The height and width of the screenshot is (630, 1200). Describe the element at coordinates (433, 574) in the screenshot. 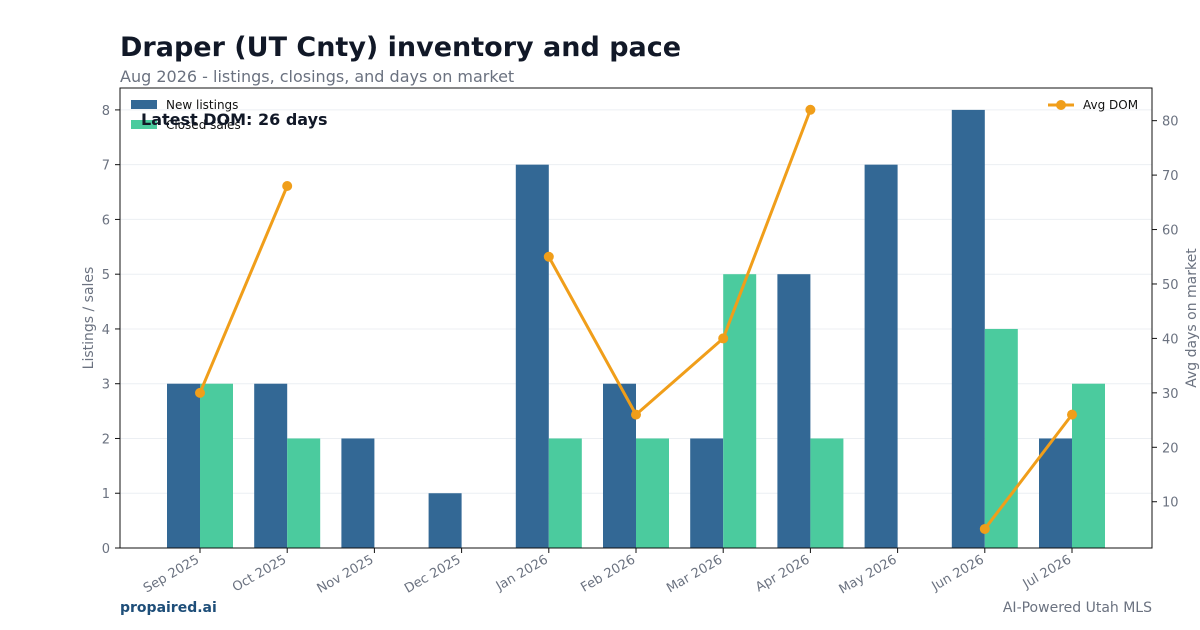

I see `x-tick-label: Dec 2025` at that location.